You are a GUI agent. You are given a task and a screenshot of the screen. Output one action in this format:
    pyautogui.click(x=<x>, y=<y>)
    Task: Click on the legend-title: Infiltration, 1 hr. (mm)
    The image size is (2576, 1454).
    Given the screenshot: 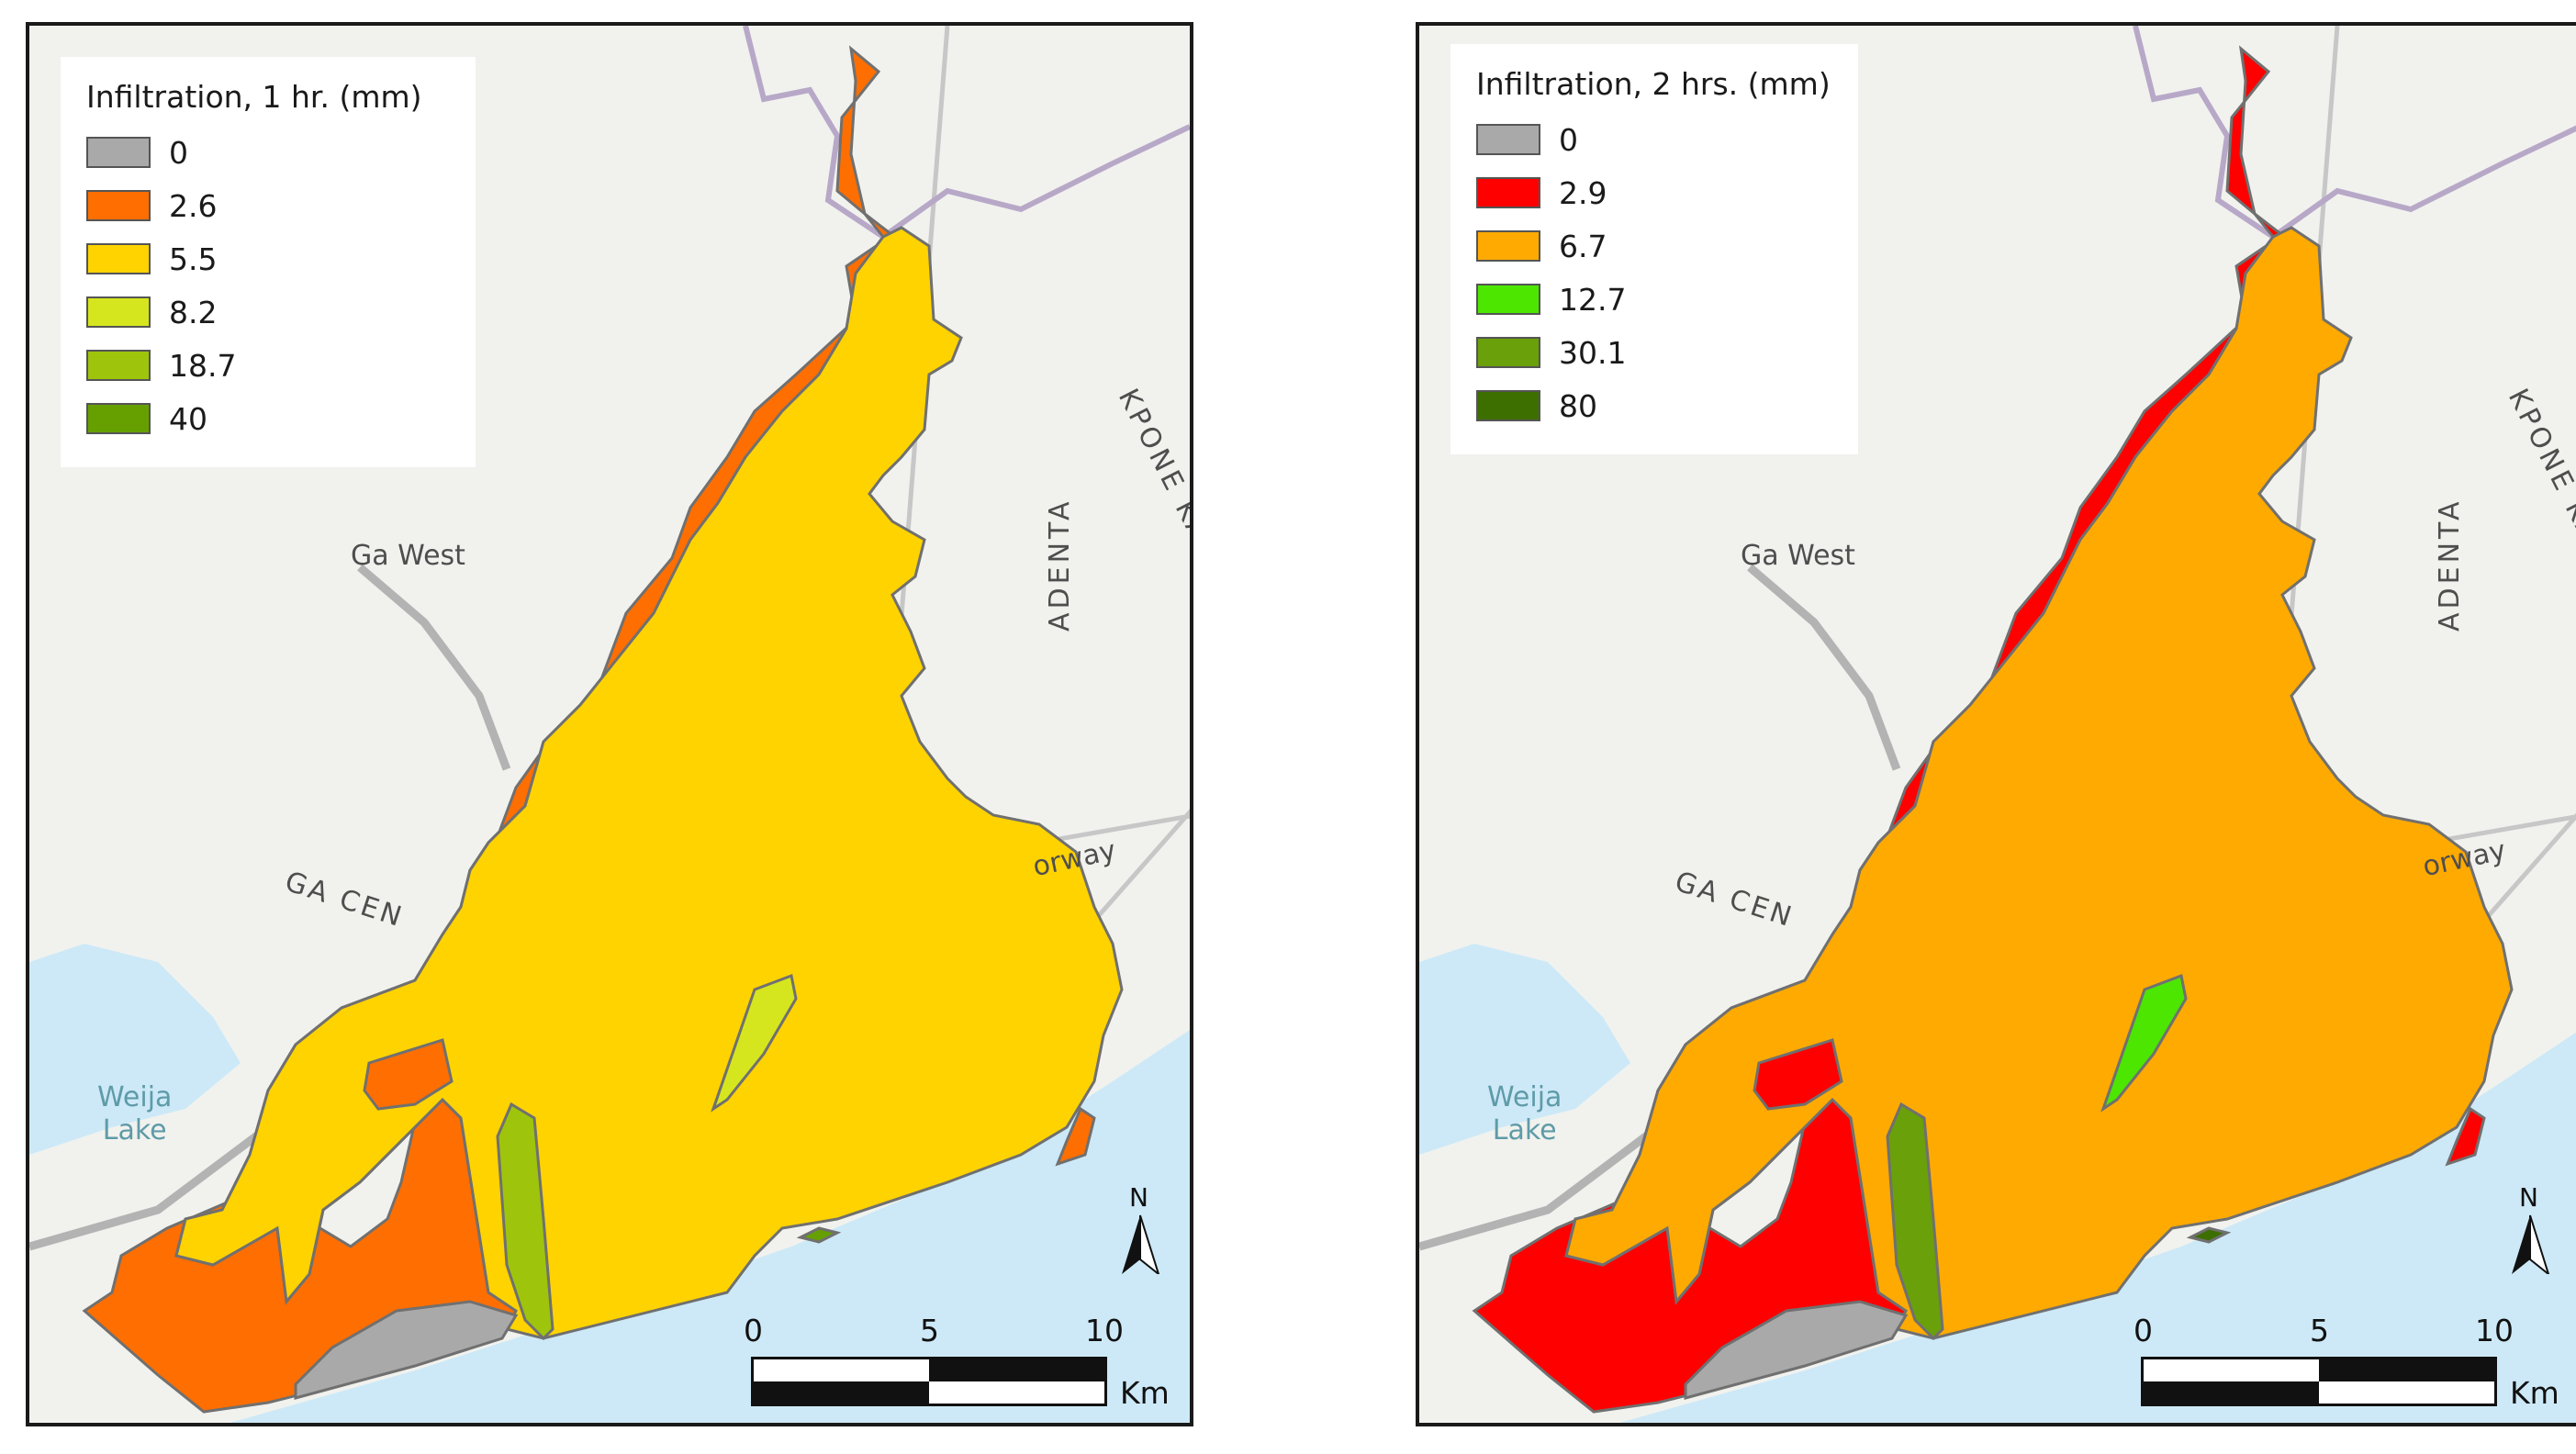 What is the action you would take?
    pyautogui.click(x=254, y=97)
    